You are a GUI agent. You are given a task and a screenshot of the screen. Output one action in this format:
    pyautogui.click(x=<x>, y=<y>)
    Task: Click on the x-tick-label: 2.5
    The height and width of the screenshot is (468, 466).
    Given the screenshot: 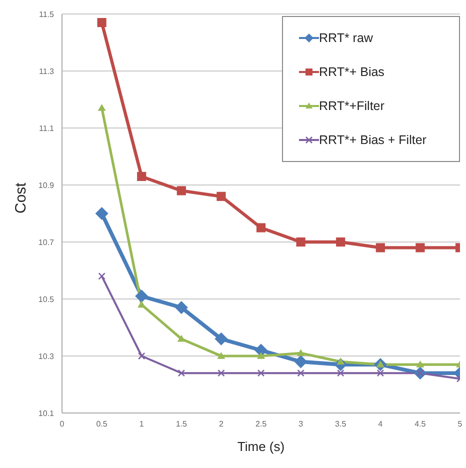 What is the action you would take?
    pyautogui.click(x=261, y=424)
    